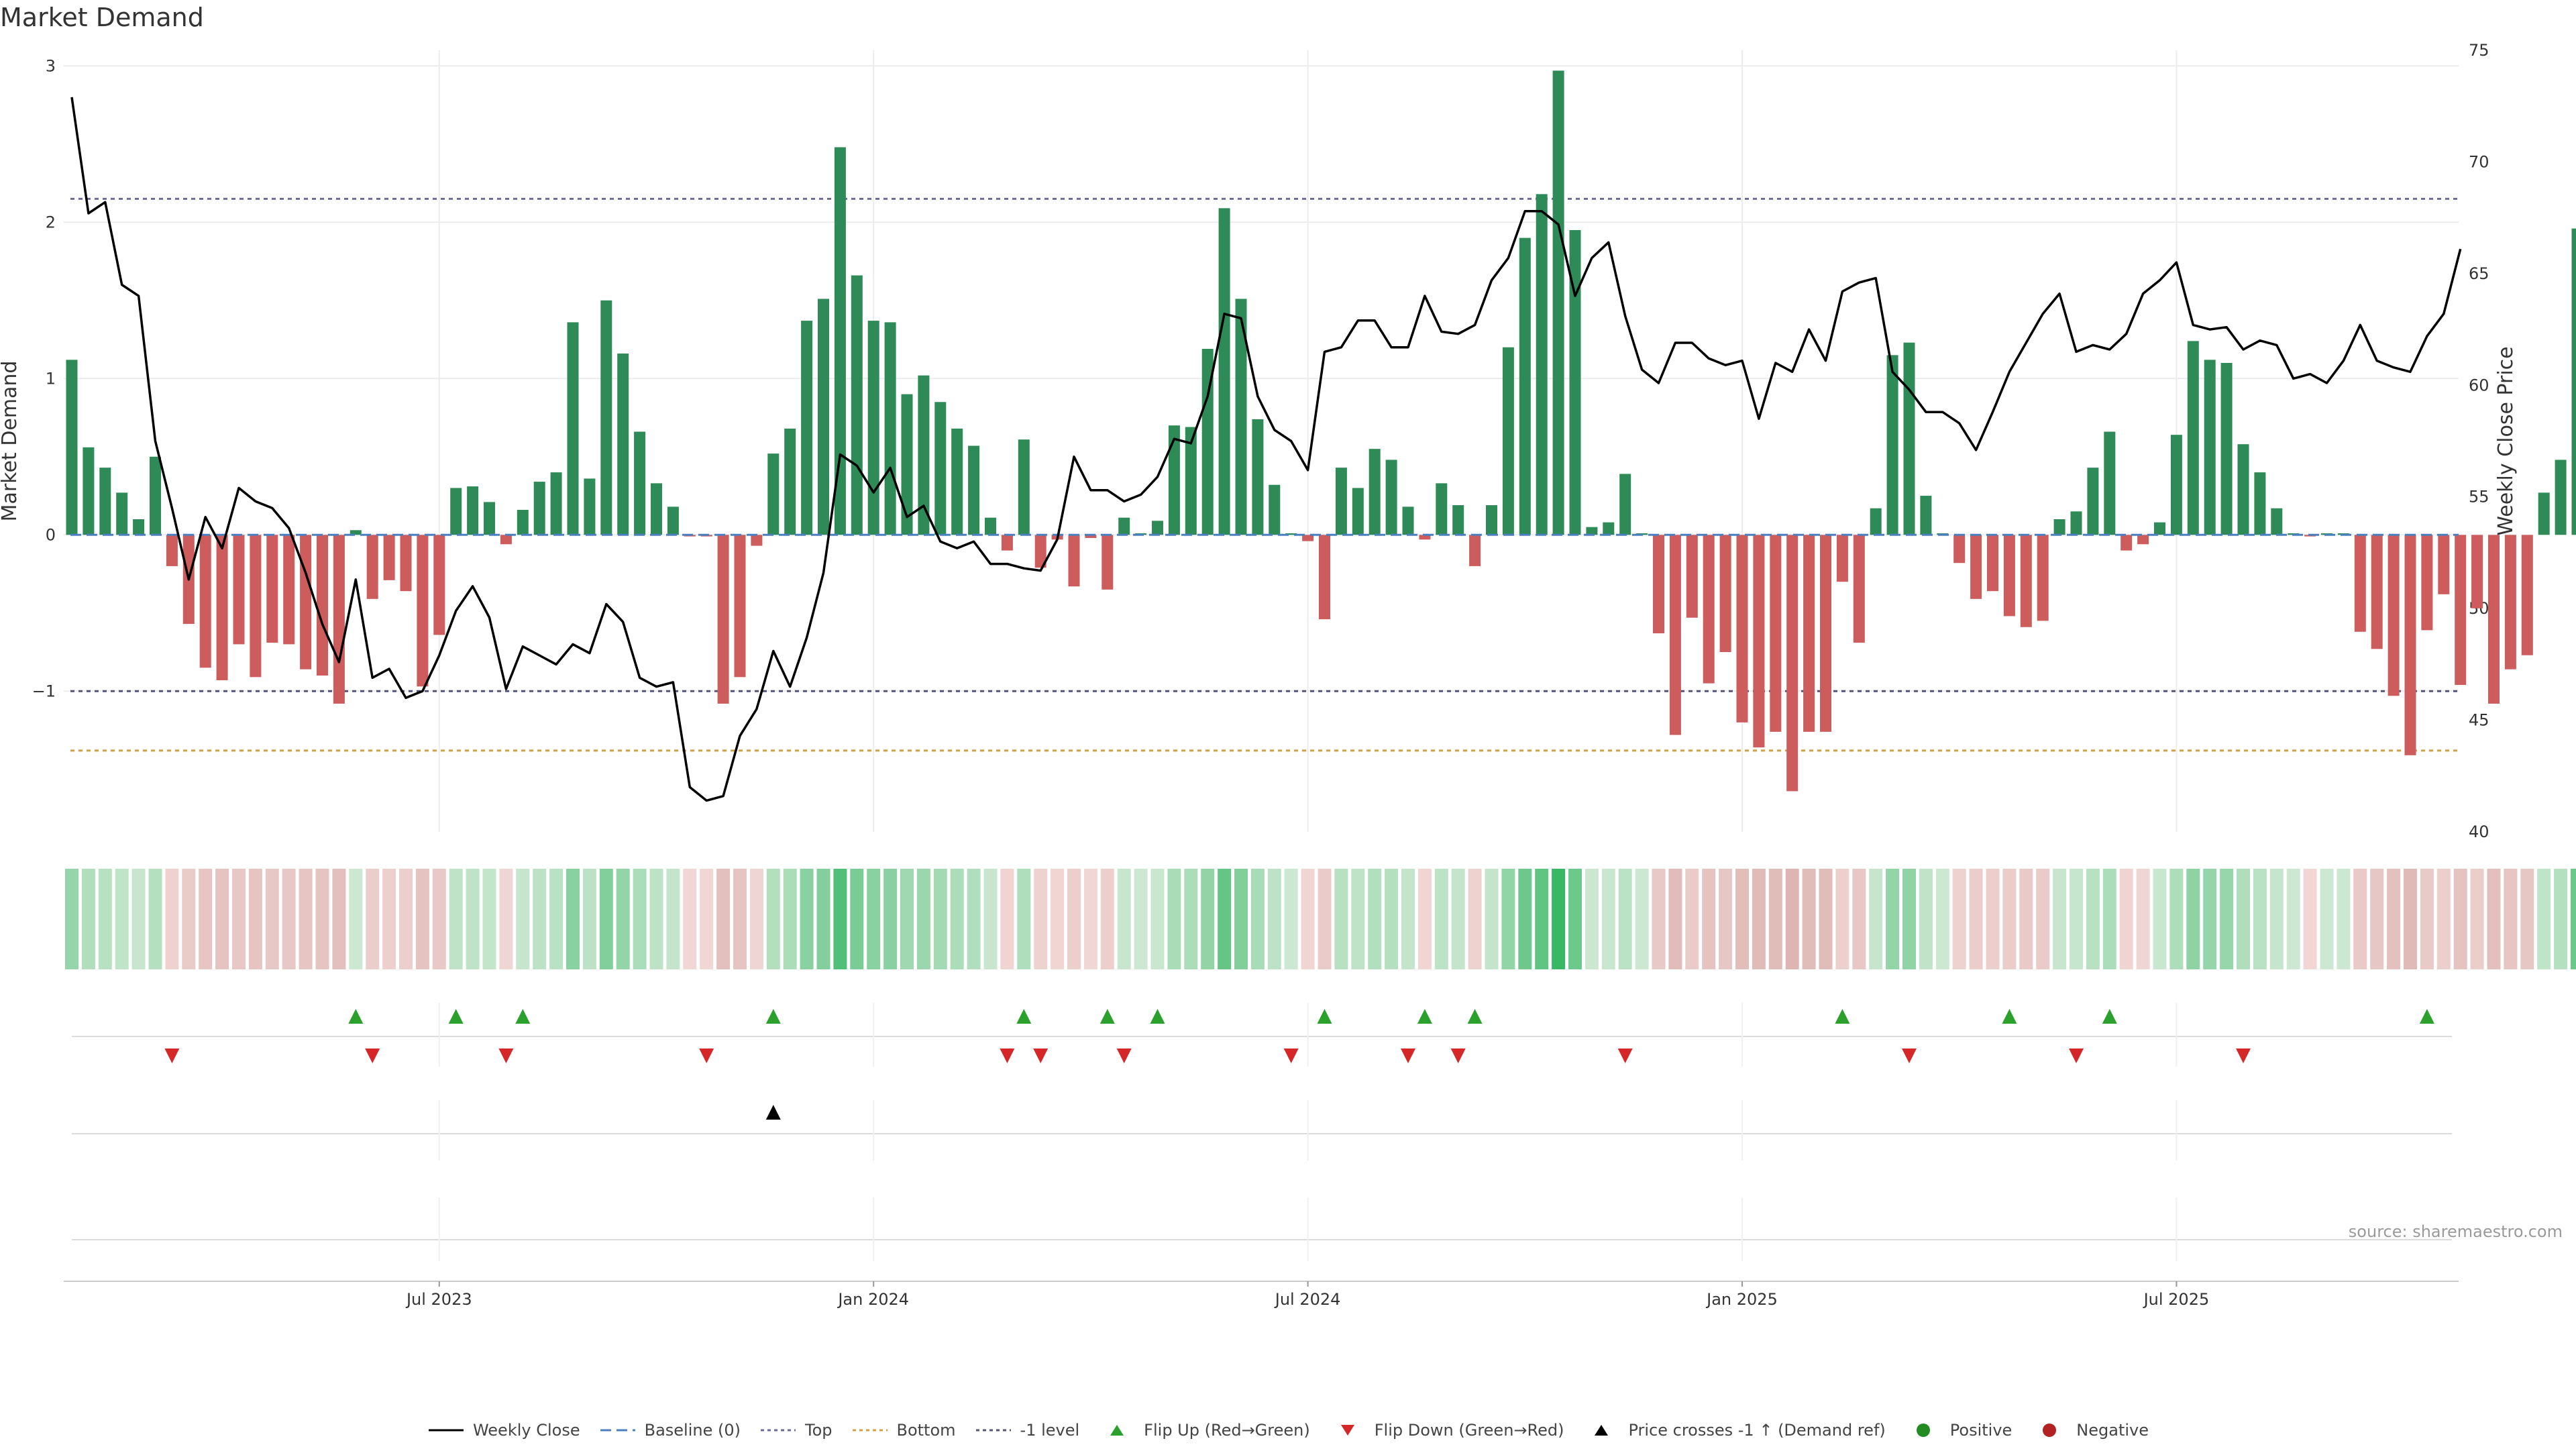 The height and width of the screenshot is (1449, 2576). Describe the element at coordinates (44, 691) in the screenshot. I see `y-tick-label: −1` at that location.